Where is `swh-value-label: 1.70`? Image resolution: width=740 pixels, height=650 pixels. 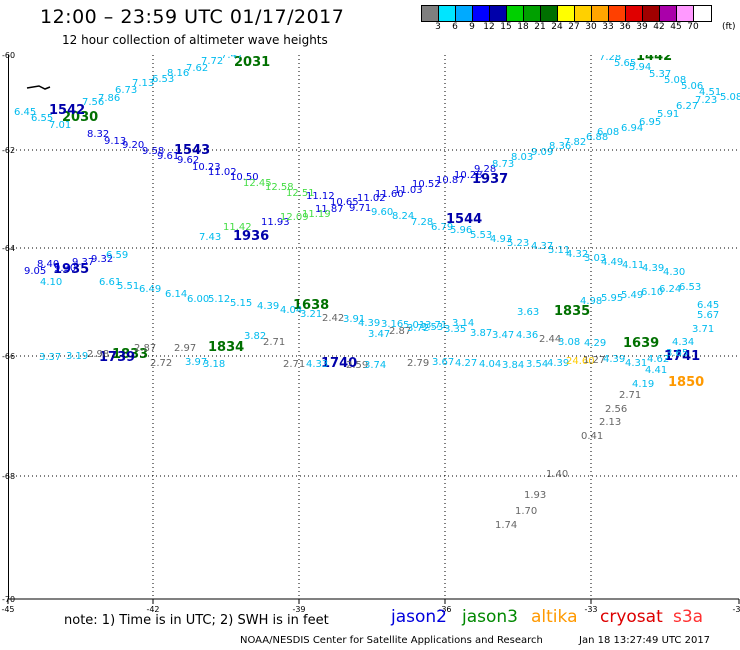
swh-value-label: 1.70 is located at coordinates (526, 511).